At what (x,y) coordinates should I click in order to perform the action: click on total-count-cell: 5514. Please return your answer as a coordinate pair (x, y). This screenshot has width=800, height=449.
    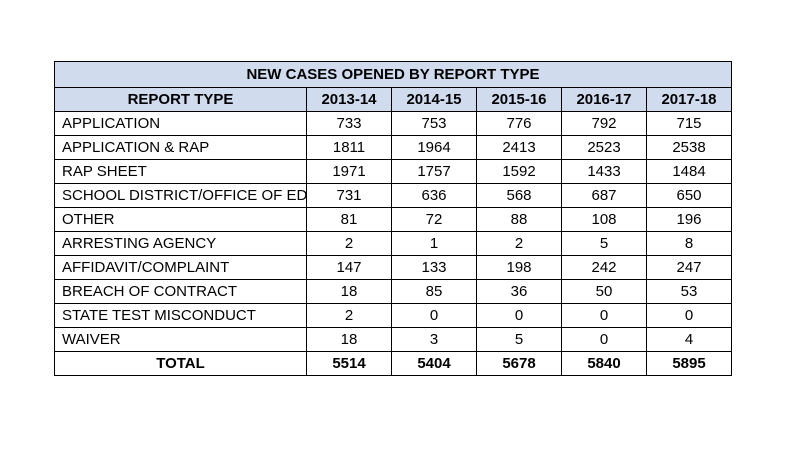
    Looking at the image, I should click on (349, 363).